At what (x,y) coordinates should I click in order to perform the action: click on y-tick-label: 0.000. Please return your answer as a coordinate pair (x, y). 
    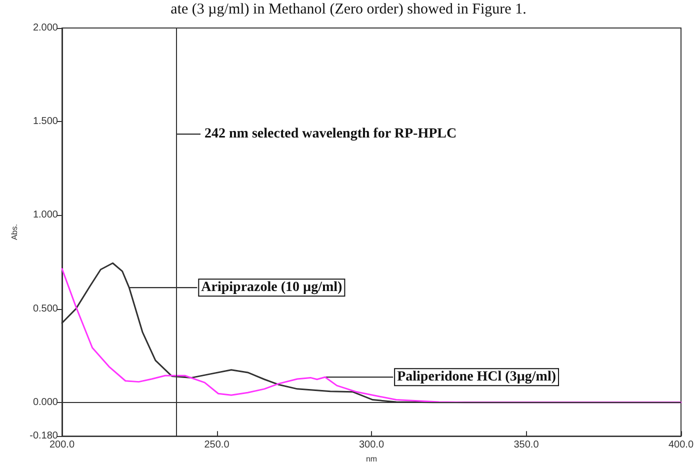
    Looking at the image, I should click on (45, 402).